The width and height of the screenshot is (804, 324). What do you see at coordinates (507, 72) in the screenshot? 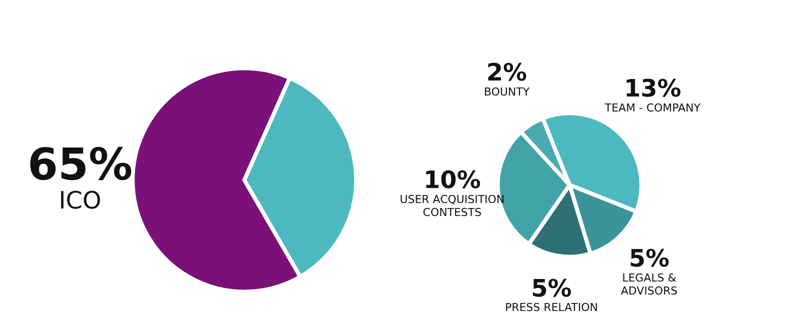
I see `data-label: 2%` at bounding box center [507, 72].